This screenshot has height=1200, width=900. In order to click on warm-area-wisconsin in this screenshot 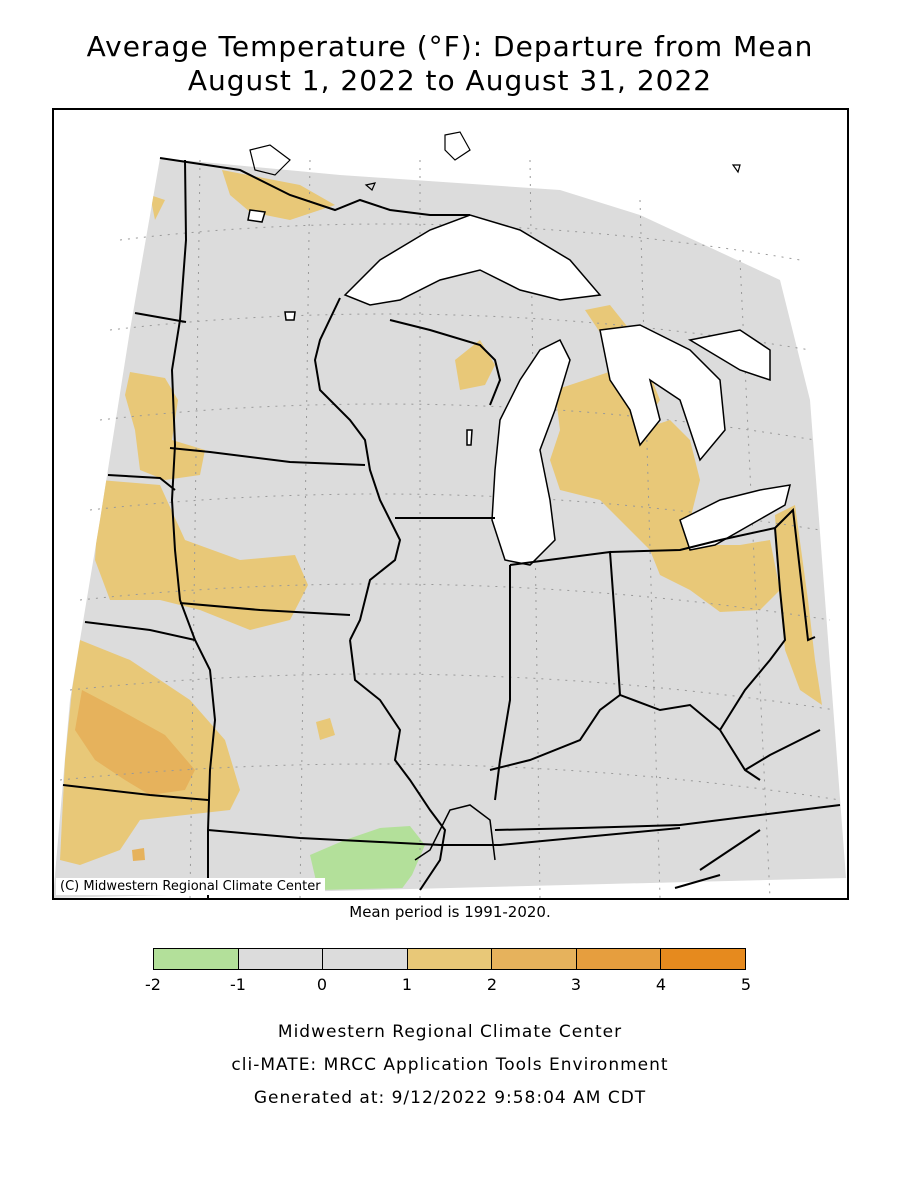, I will do `click(475, 365)`.